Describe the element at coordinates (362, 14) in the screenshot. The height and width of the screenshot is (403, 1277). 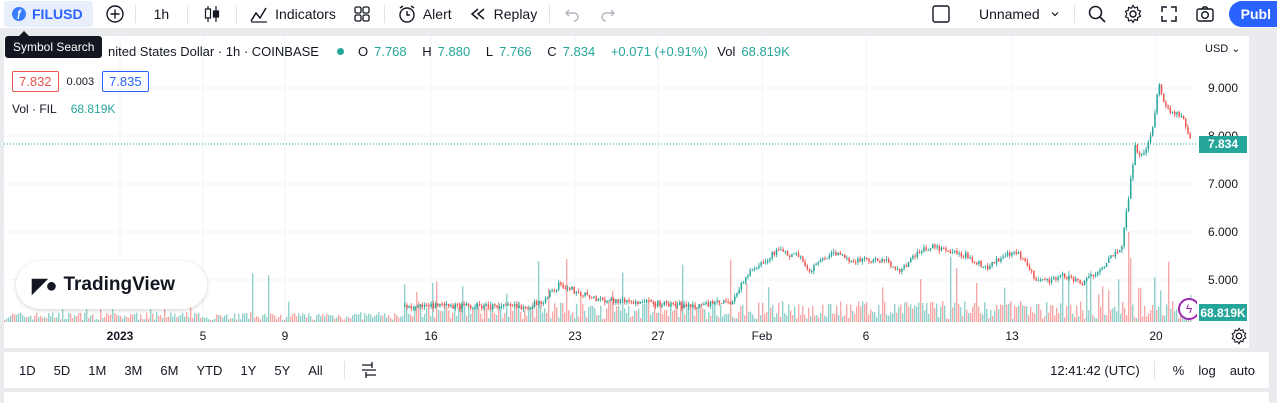
I see `templates-button` at that location.